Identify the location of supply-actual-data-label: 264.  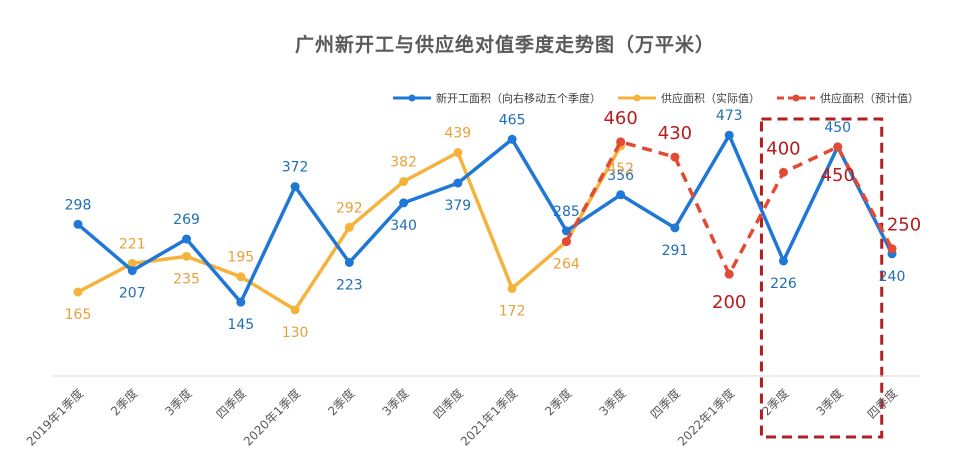
(566, 265).